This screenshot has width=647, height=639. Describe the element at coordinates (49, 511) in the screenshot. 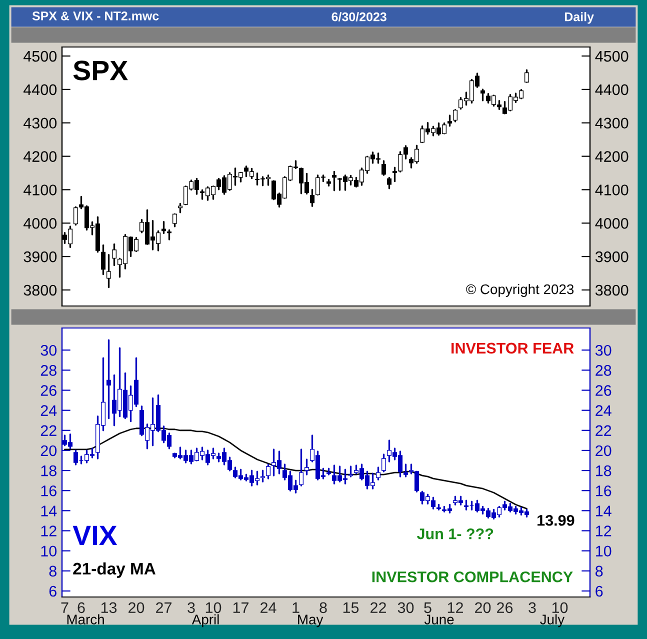

I see `y-tick-label: 14` at that location.